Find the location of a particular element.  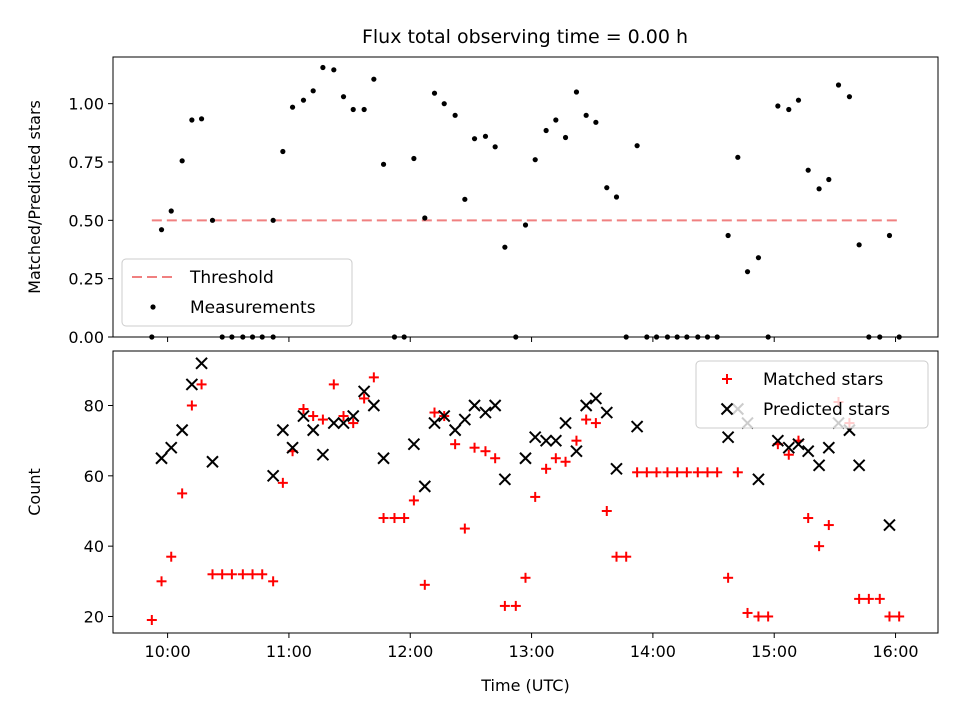

x-tick-label: 14:00 is located at coordinates (653, 651).